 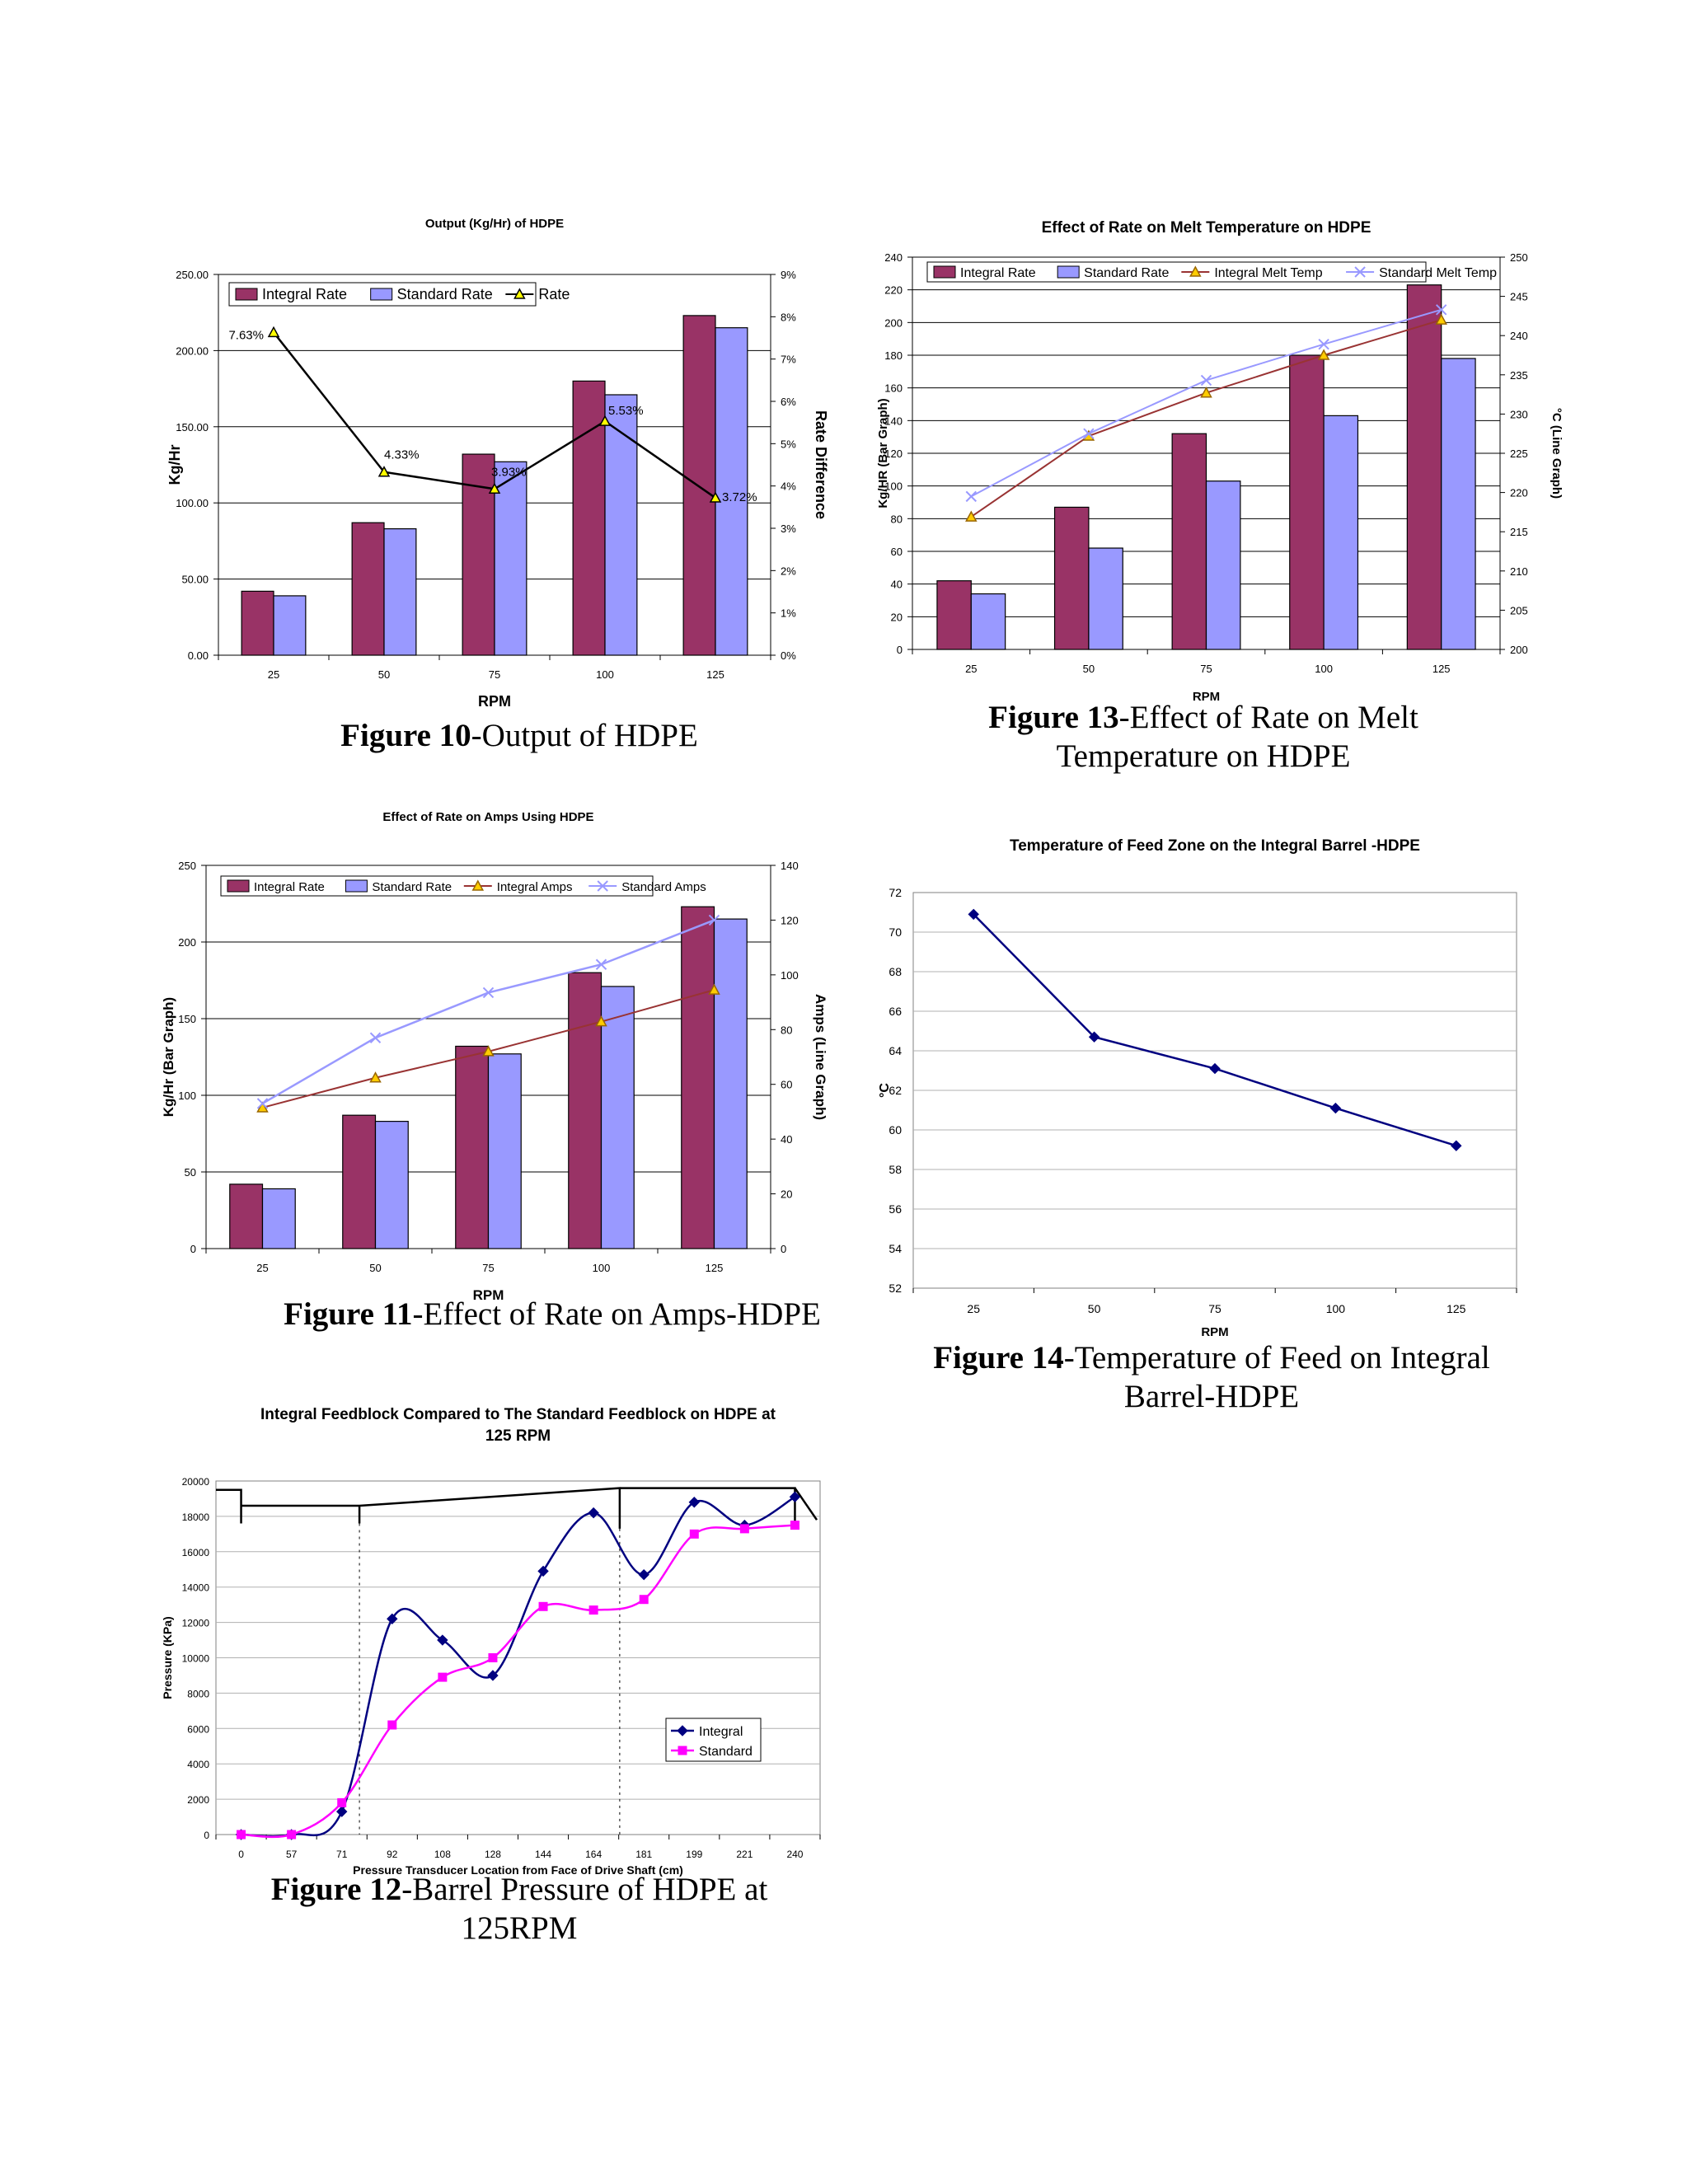 What do you see at coordinates (1094, 1308) in the screenshot?
I see `x-tick-label: 50` at bounding box center [1094, 1308].